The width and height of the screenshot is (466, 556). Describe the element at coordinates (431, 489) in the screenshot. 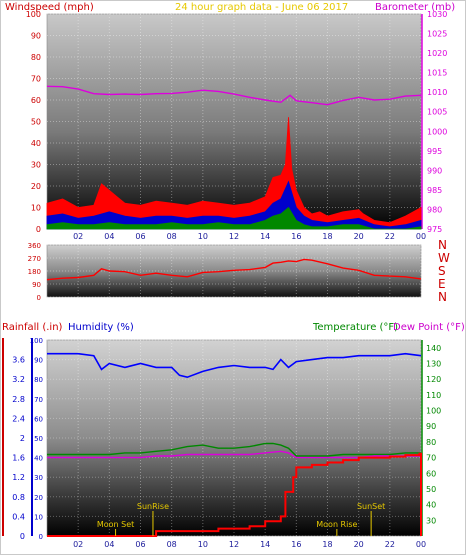

I see `temperature-tick-label: 50` at that location.